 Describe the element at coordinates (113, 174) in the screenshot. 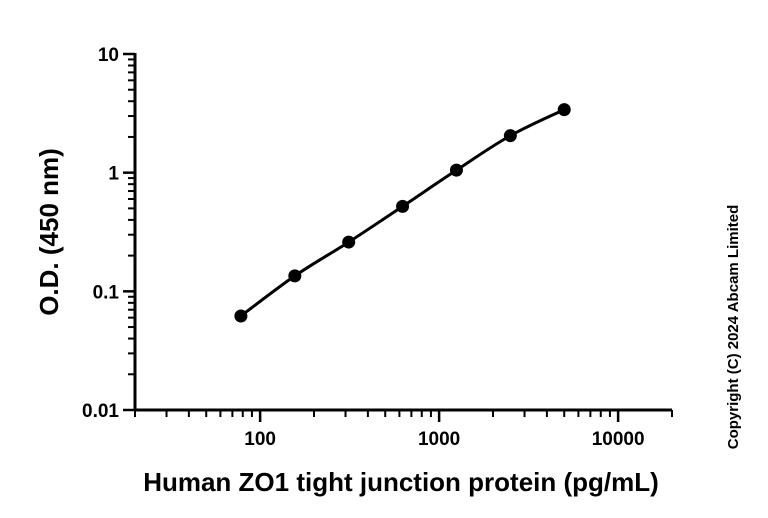

I see `y-tick-label: 1` at that location.